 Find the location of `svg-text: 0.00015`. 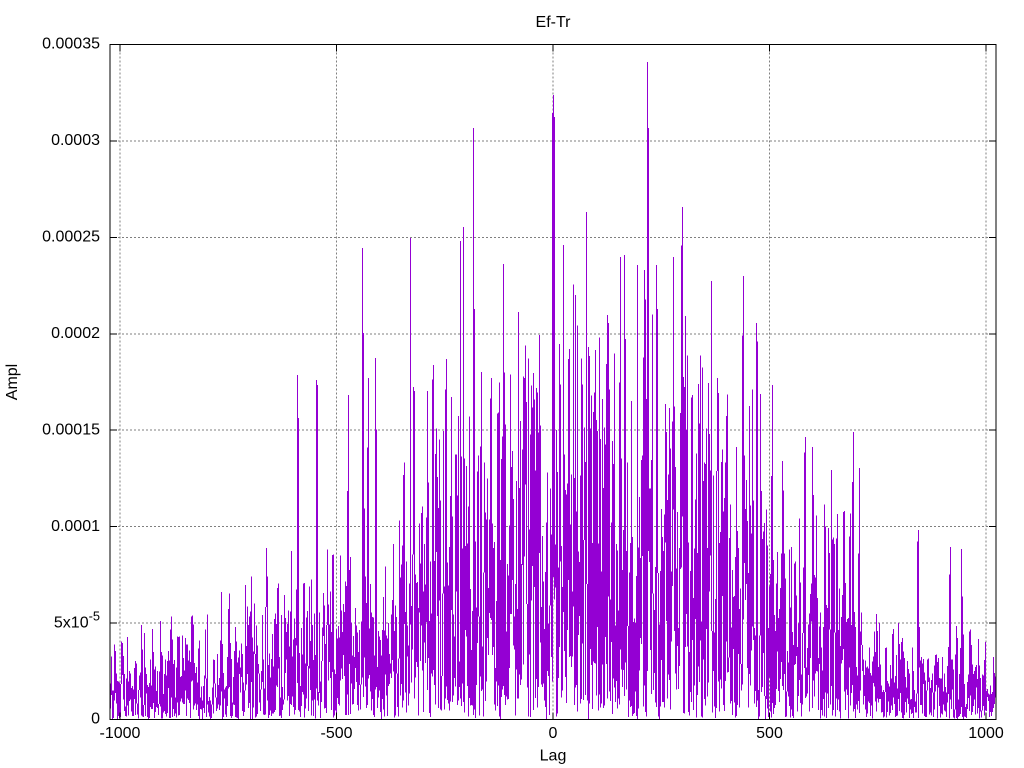

svg-text: 0.00015 is located at coordinates (71, 429).